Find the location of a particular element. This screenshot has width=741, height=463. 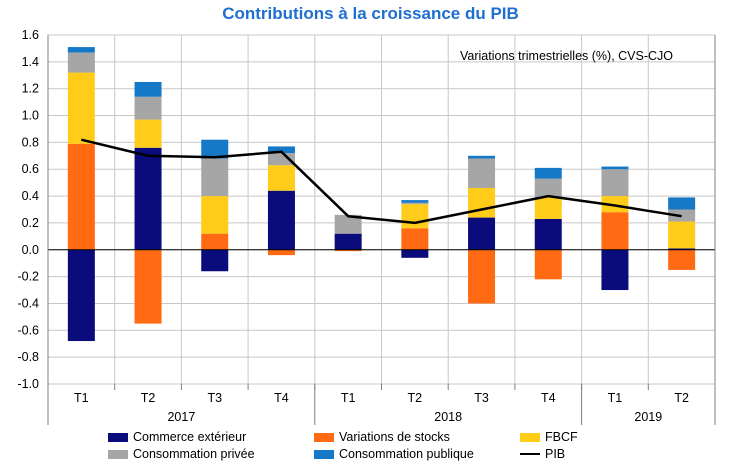

y-tick-label: -1.0 is located at coordinates (28, 384).